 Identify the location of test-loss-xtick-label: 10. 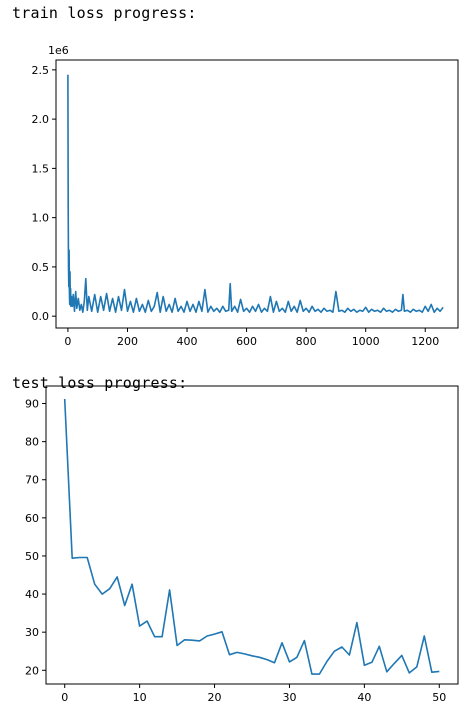
(140, 697).